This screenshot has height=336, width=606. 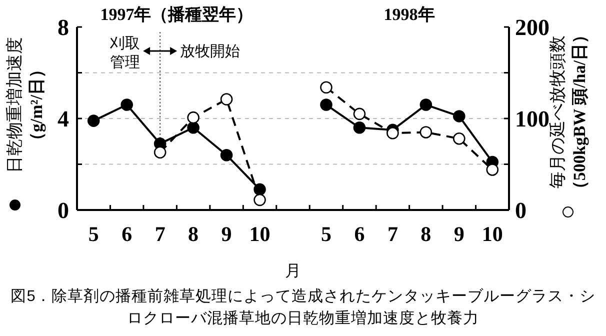 What do you see at coordinates (64, 119) in the screenshot?
I see `y-tick-label: 4` at bounding box center [64, 119].